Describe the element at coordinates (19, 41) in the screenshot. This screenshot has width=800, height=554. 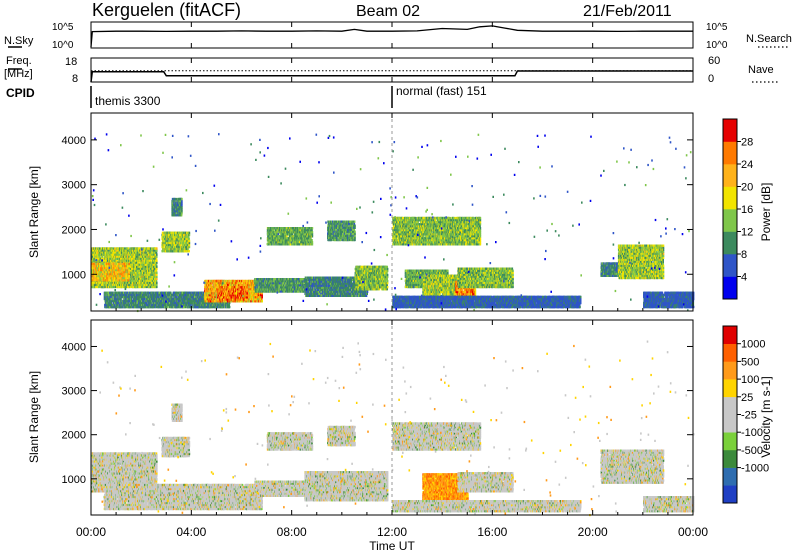
I see `nsky-label: N.Sky` at that location.